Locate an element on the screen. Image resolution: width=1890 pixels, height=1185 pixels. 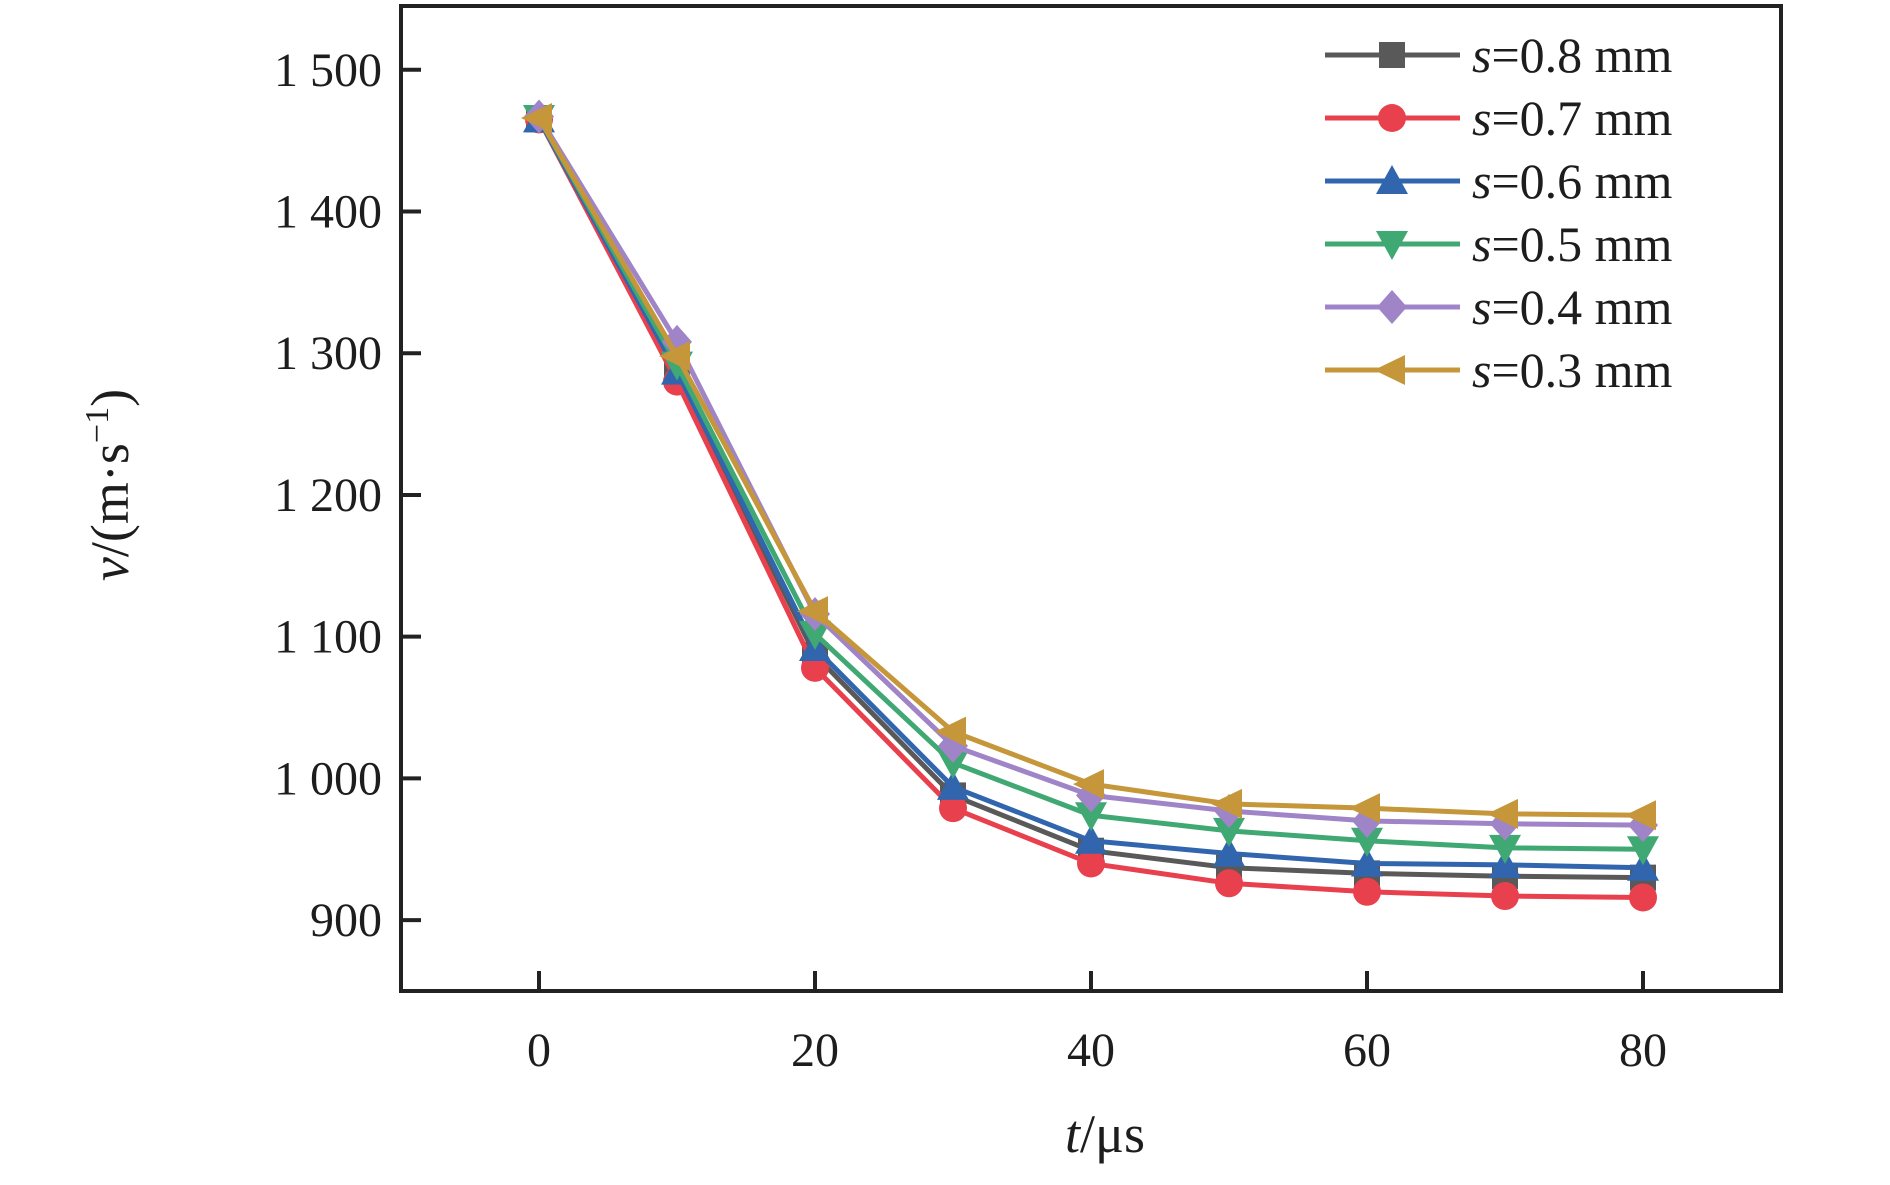
legend-marker-diamond is located at coordinates (1392, 307).